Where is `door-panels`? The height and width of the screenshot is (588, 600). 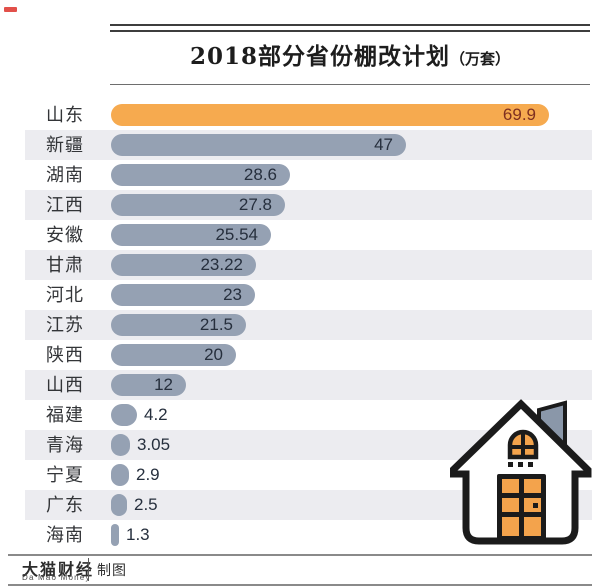
door-panels is located at coordinates (521, 507).